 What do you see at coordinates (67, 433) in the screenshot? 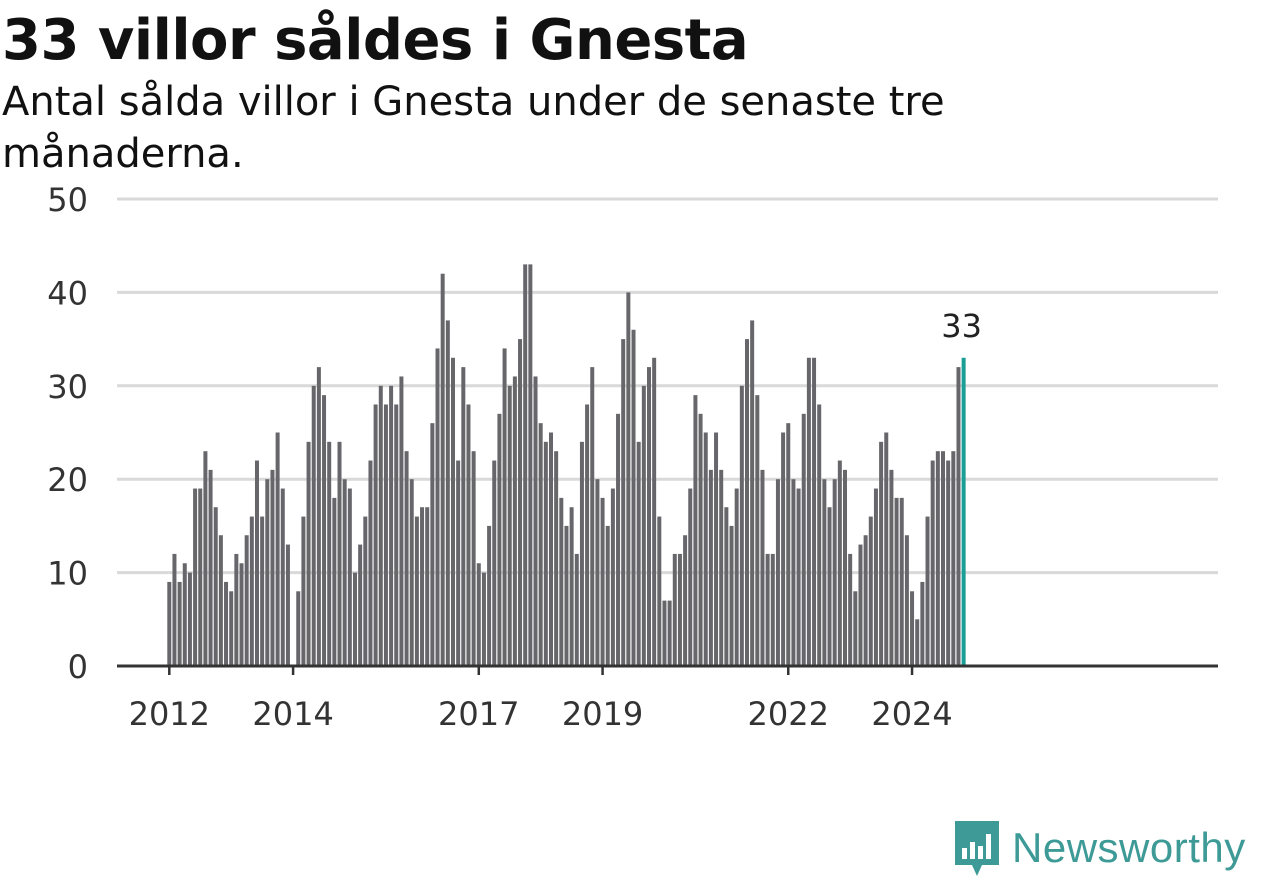
I see `y-axis-ticks: 0 10 20 30 40 50` at bounding box center [67, 433].